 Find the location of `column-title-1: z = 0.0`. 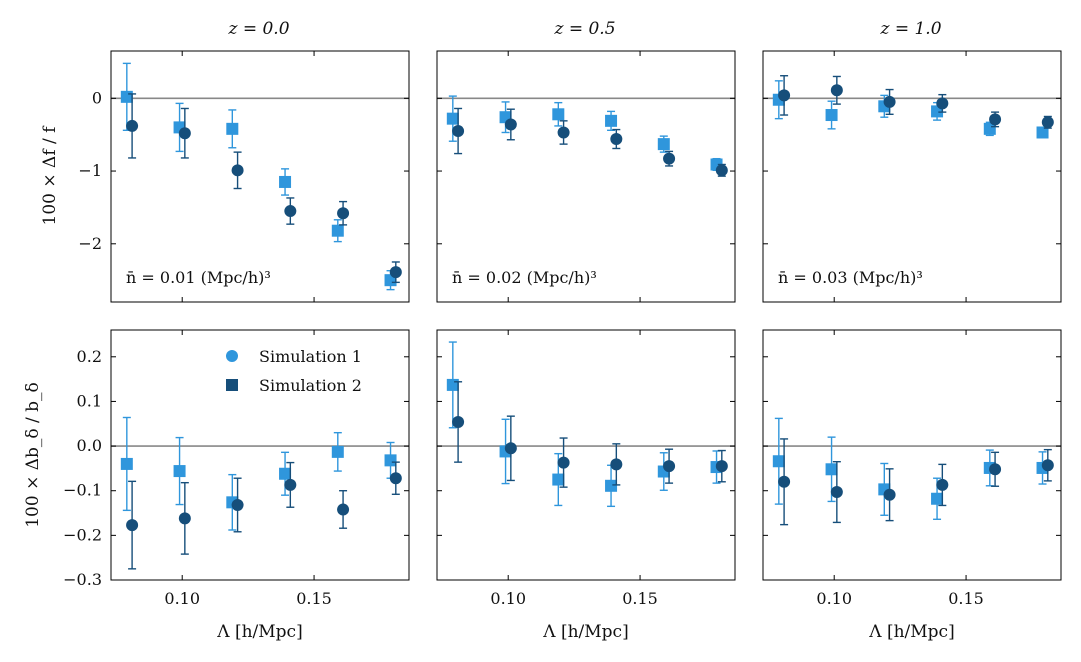

column-title-1: z = 0.0 is located at coordinates (258, 29).